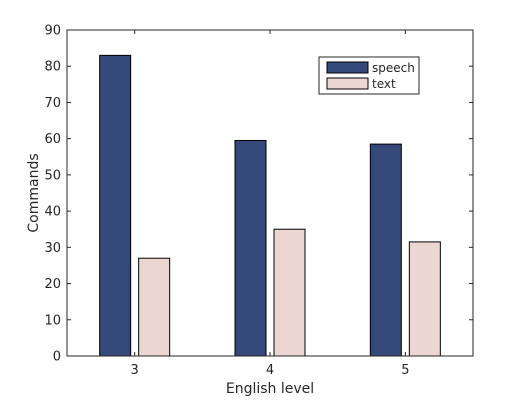 The image size is (522, 400). I want to click on y-tick-label: 90, so click(52, 31).